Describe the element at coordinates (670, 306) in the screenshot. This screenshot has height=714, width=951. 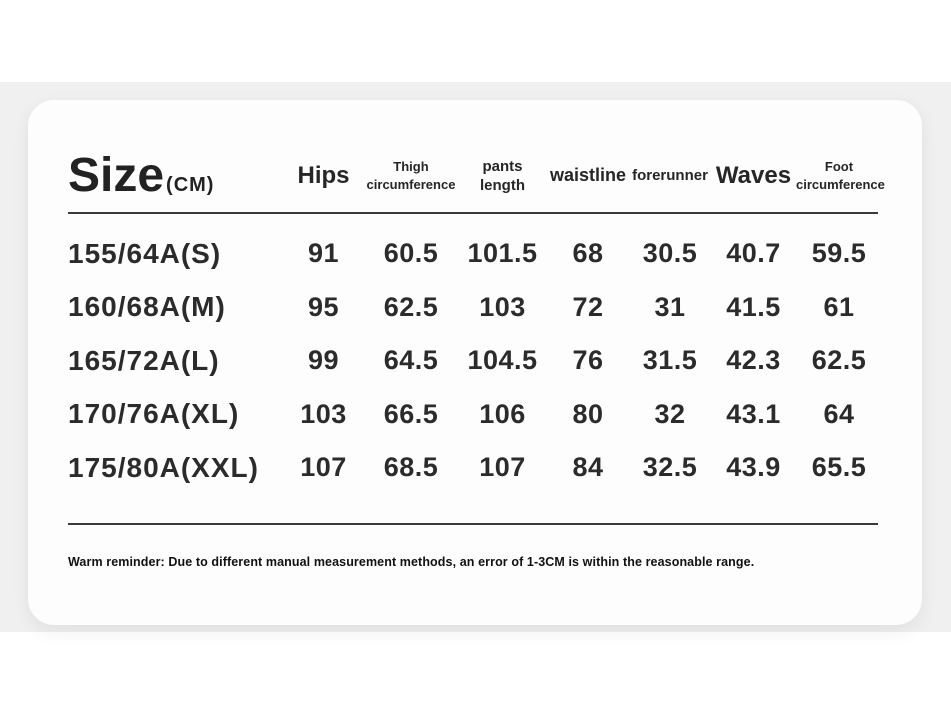
I see `forerunner-value: 31` at that location.